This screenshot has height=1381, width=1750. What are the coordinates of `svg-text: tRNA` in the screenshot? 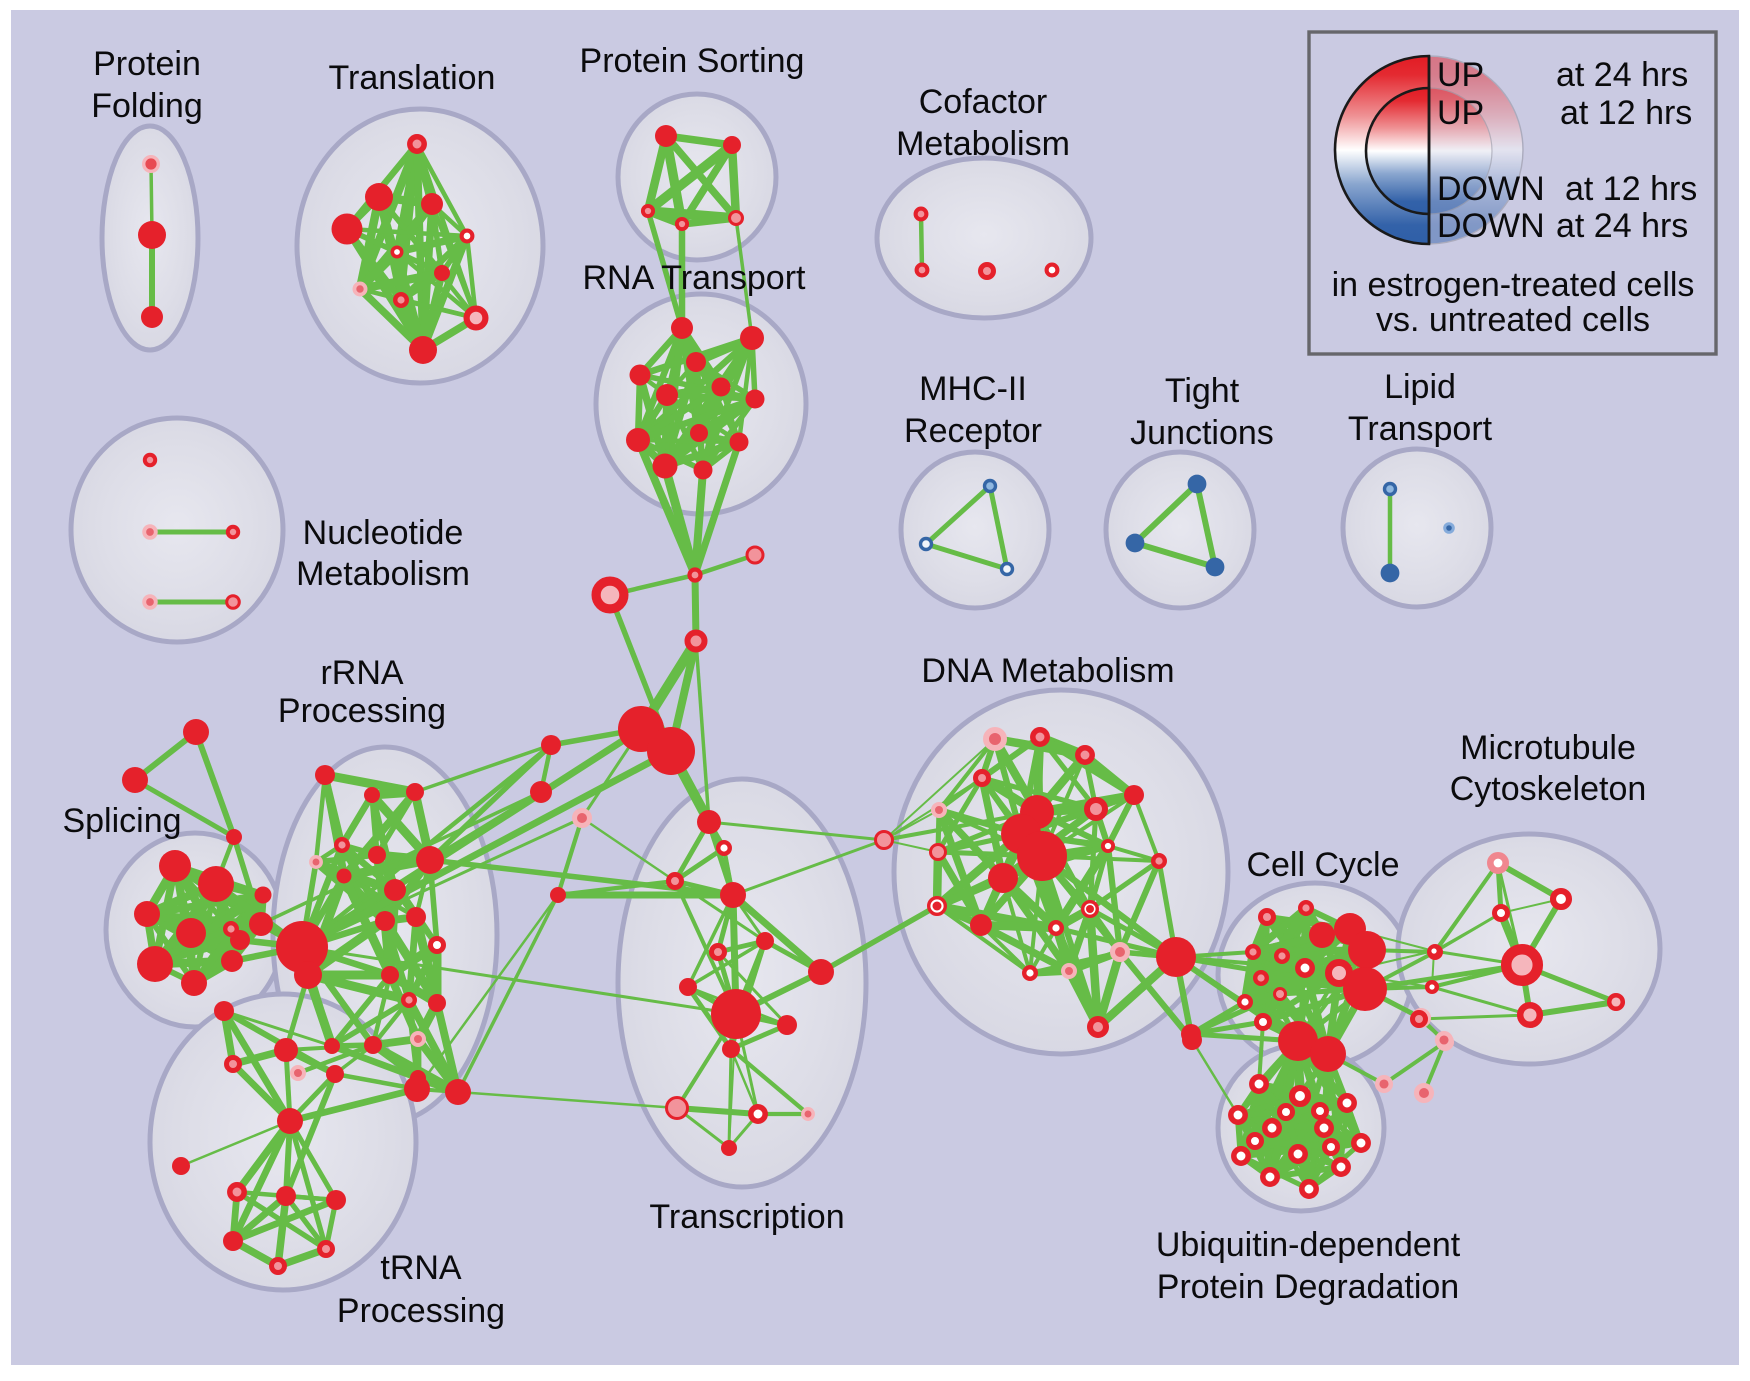 It's located at (421, 1268).